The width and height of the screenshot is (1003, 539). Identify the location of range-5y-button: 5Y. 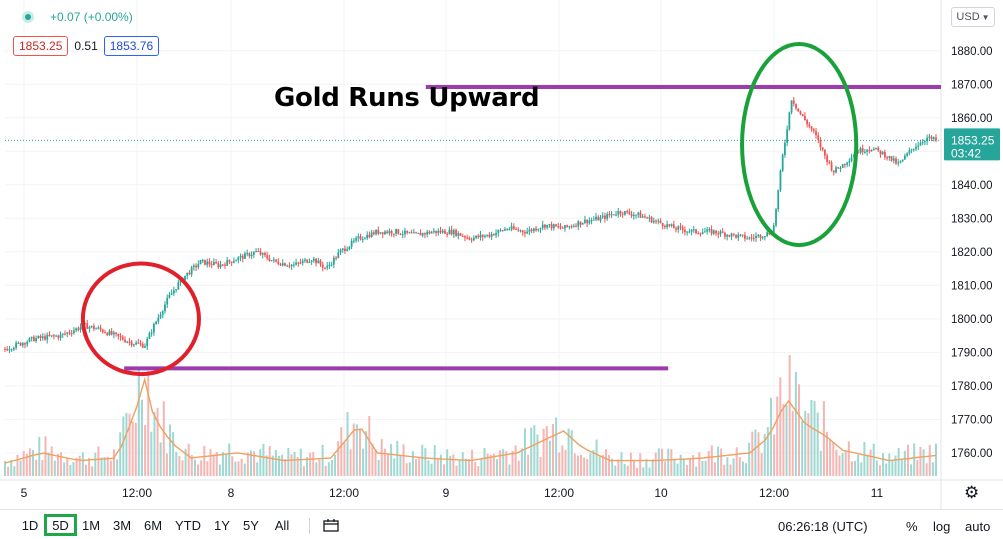
(251, 525).